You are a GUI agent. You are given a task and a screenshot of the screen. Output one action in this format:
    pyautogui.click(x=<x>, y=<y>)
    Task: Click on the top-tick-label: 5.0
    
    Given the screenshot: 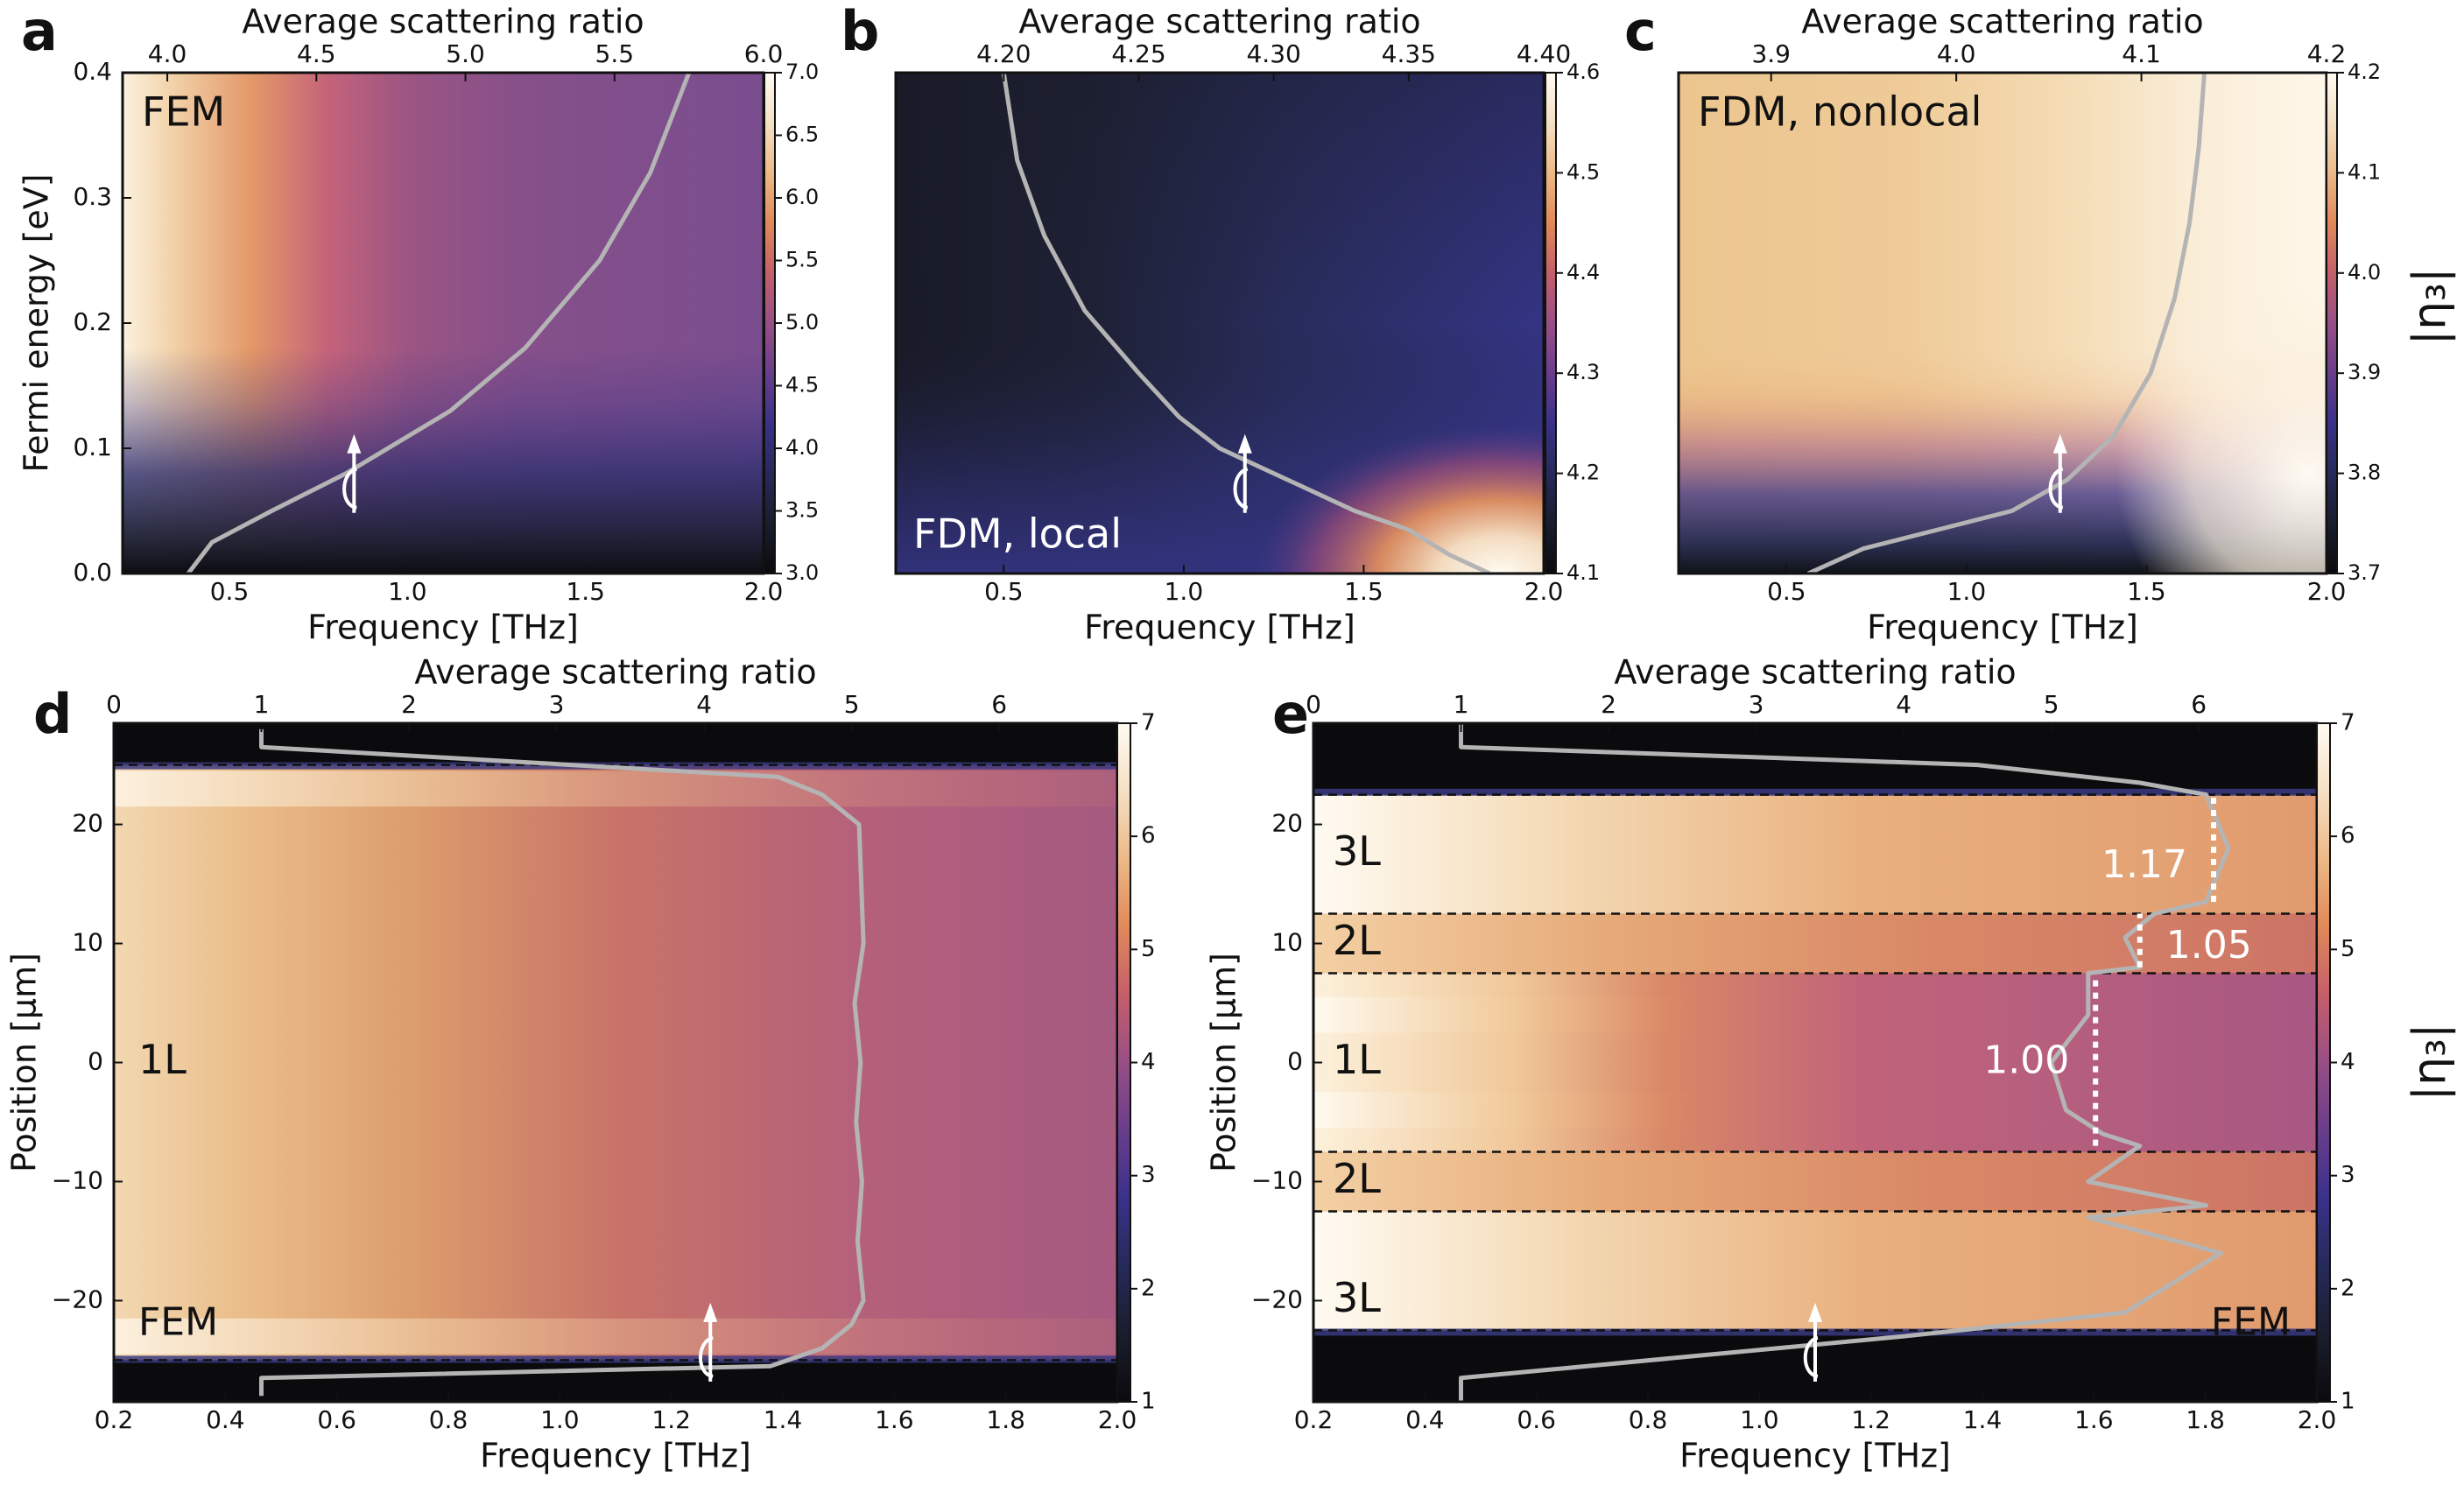 What is the action you would take?
    pyautogui.click(x=466, y=53)
    